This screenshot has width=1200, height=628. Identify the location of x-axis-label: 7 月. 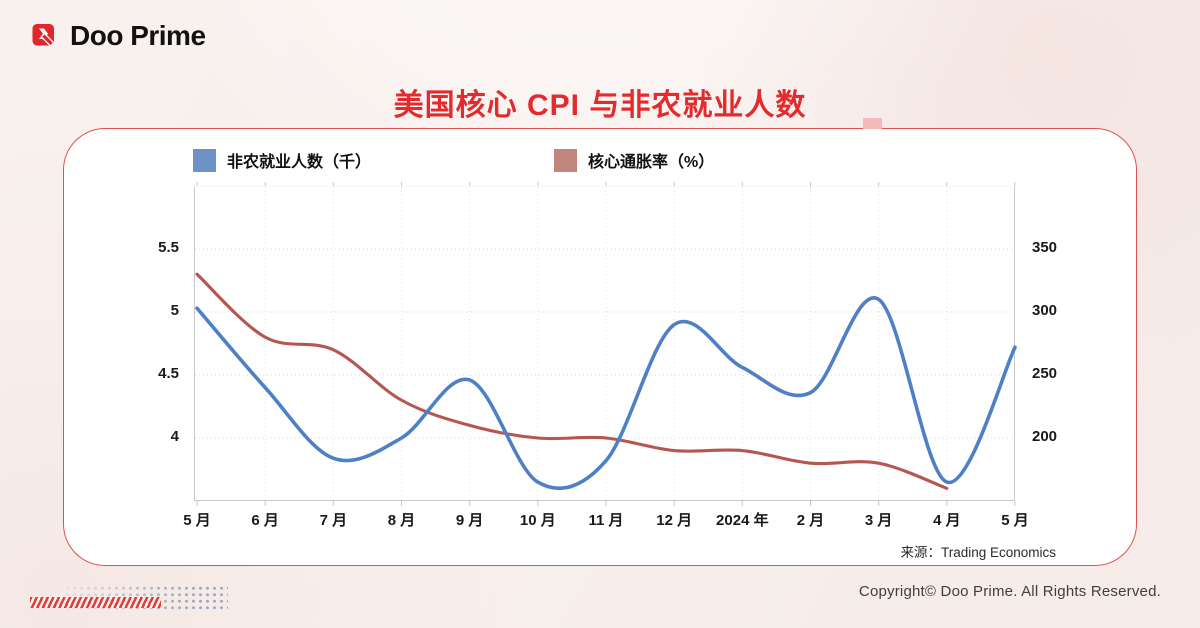
(333, 520).